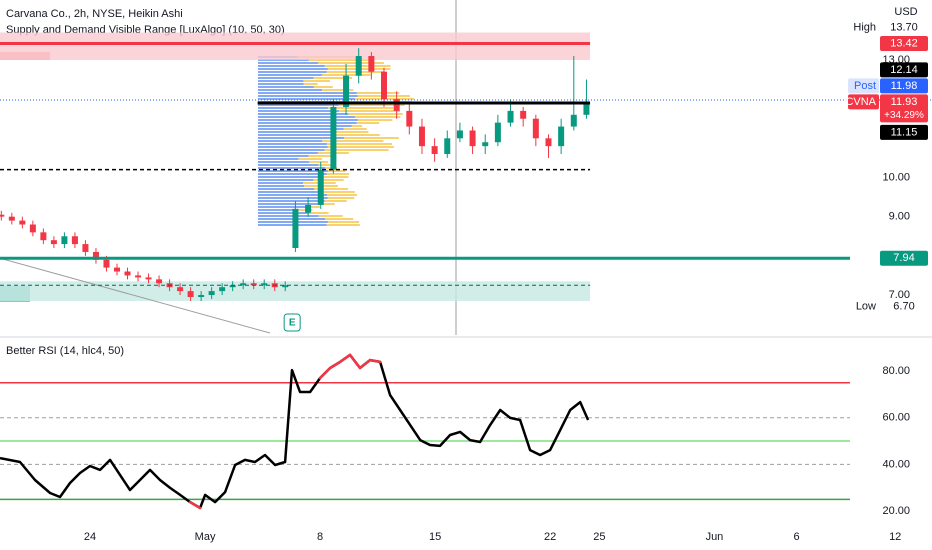 The image size is (932, 550). I want to click on price-tag-label: 7.94, so click(903, 258).